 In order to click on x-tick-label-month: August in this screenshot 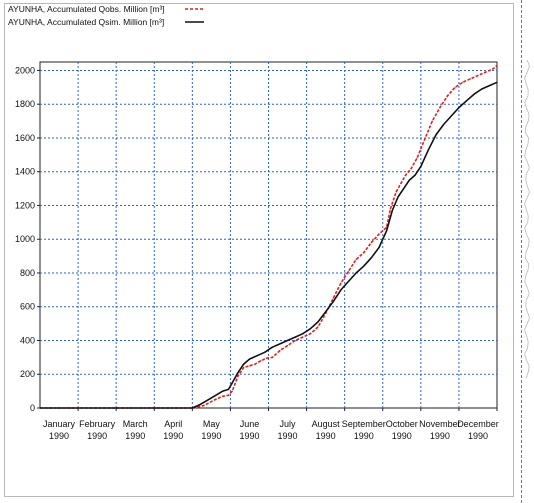, I will do `click(326, 424)`.